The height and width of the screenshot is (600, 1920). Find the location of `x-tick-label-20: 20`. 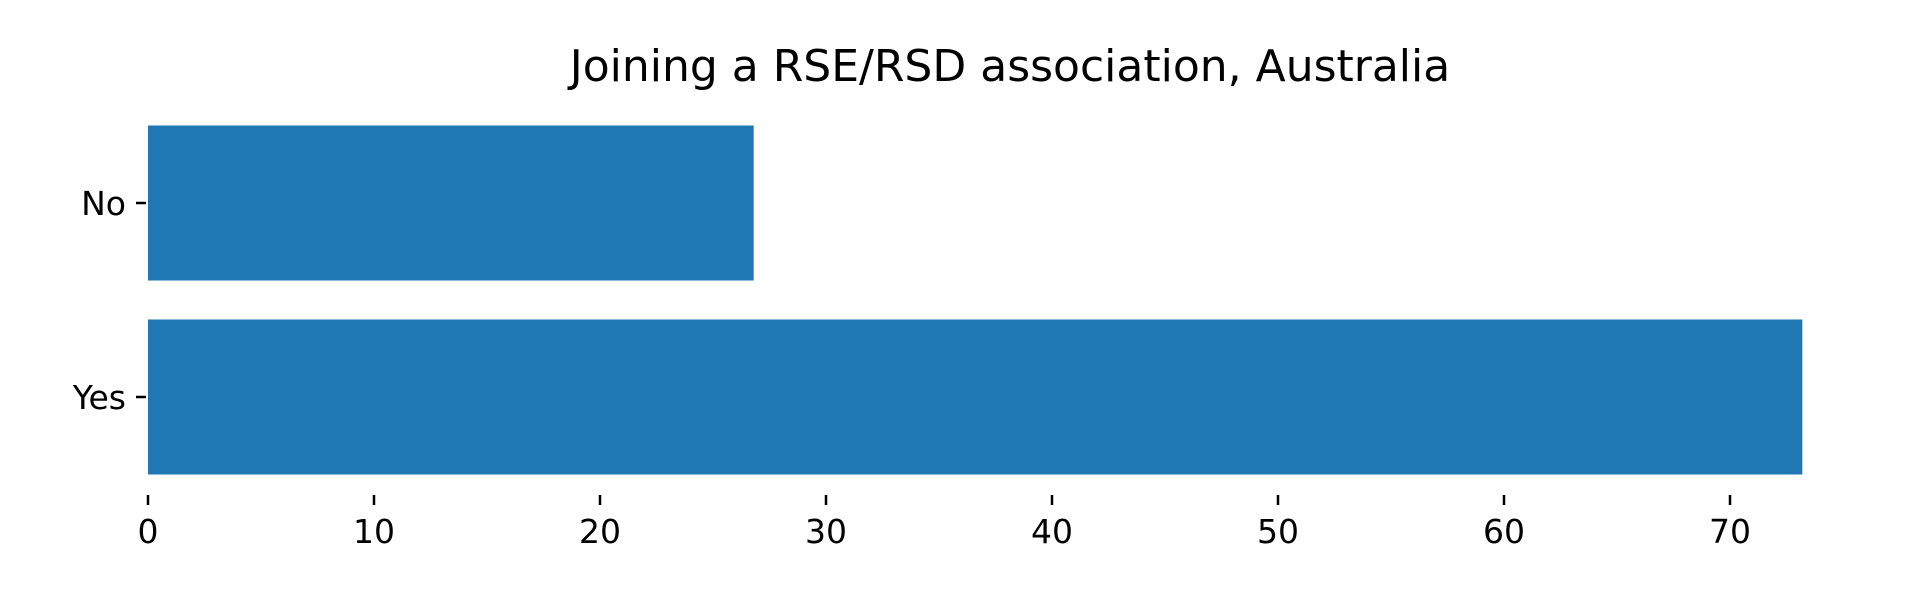

x-tick-label-20: 20 is located at coordinates (600, 531).